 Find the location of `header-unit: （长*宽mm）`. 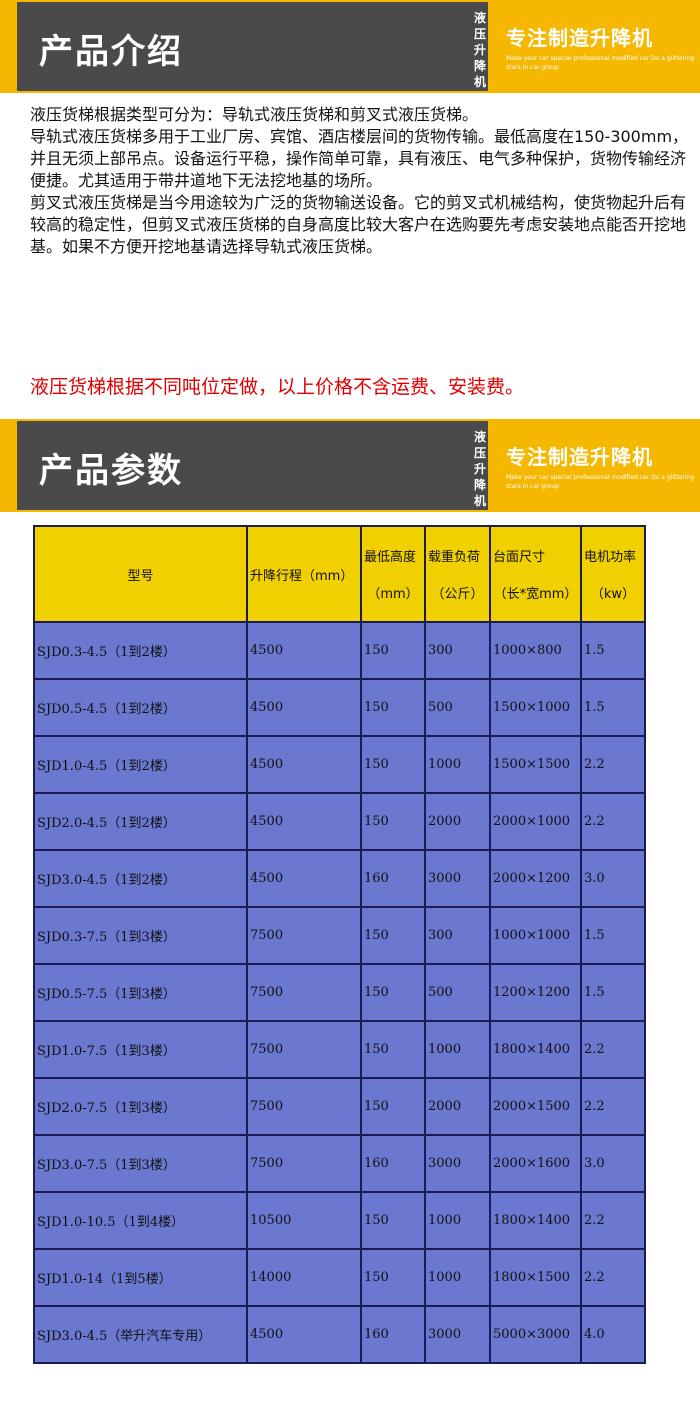

header-unit: （长*宽mm） is located at coordinates (535, 594).